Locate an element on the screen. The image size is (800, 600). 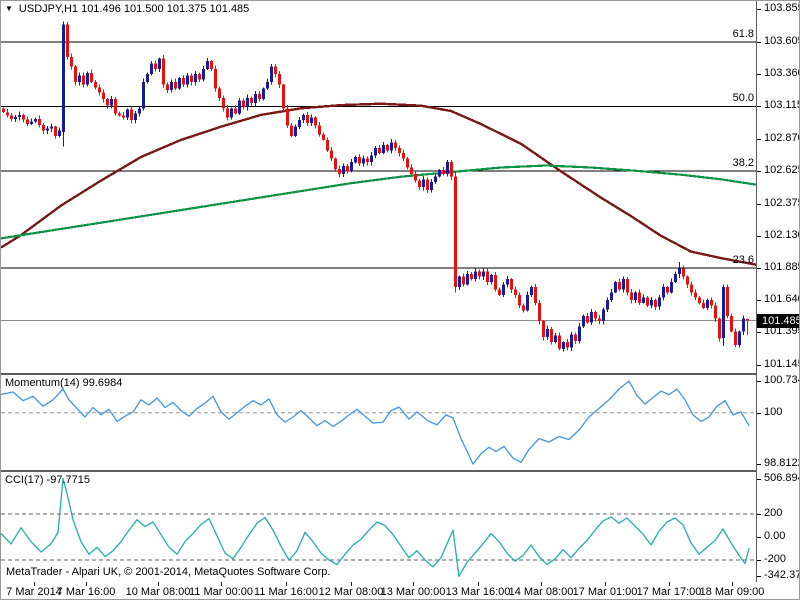
momentum-axis-label: 98.8122 is located at coordinates (782, 463).